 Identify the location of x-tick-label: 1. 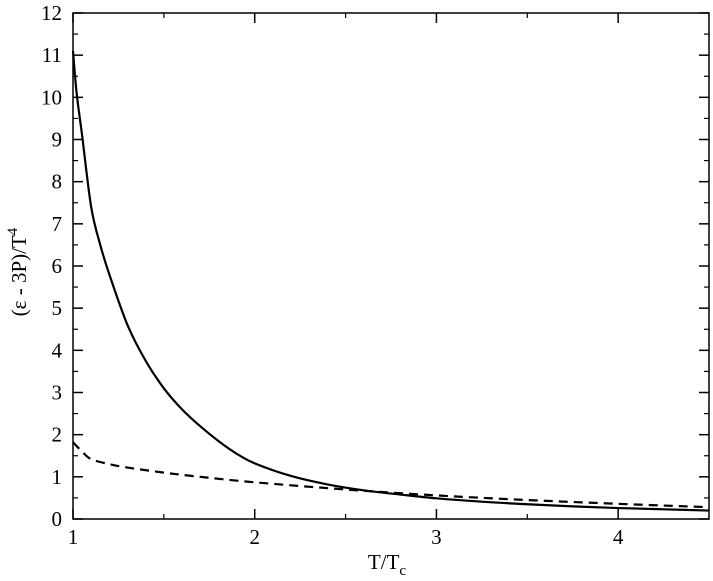
(73, 537).